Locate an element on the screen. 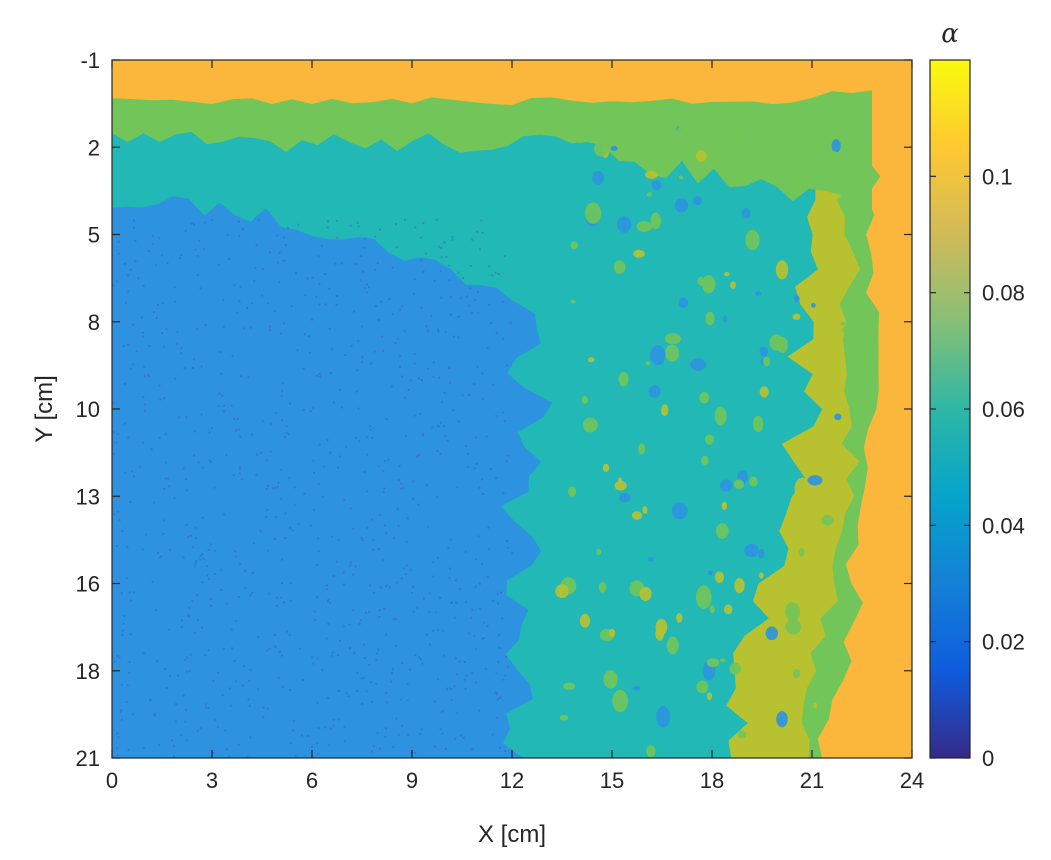 This screenshot has height=860, width=1051. colorbar-tick-label: 0.02 is located at coordinates (1003, 642).